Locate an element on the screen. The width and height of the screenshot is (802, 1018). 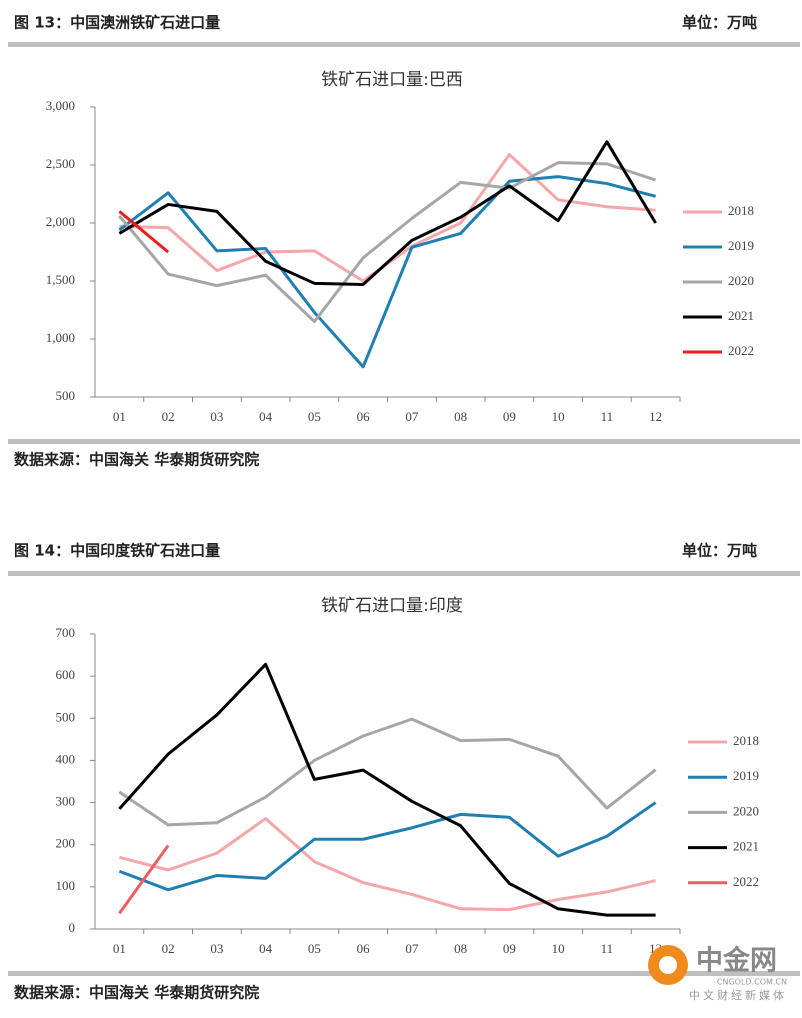
y-tick-label: 400 is located at coordinates (66, 758).